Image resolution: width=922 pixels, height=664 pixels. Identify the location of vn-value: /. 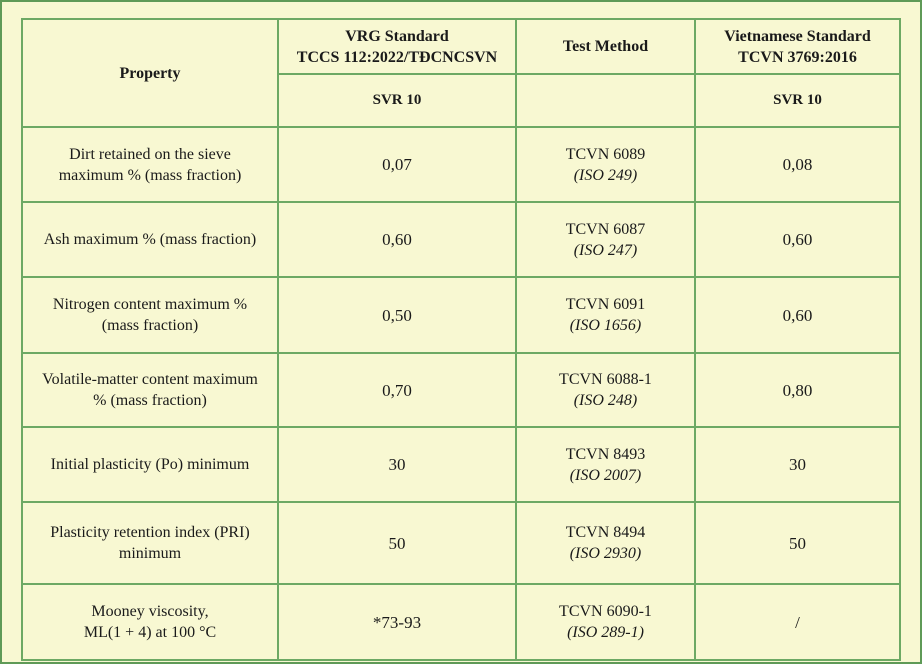
(797, 622).